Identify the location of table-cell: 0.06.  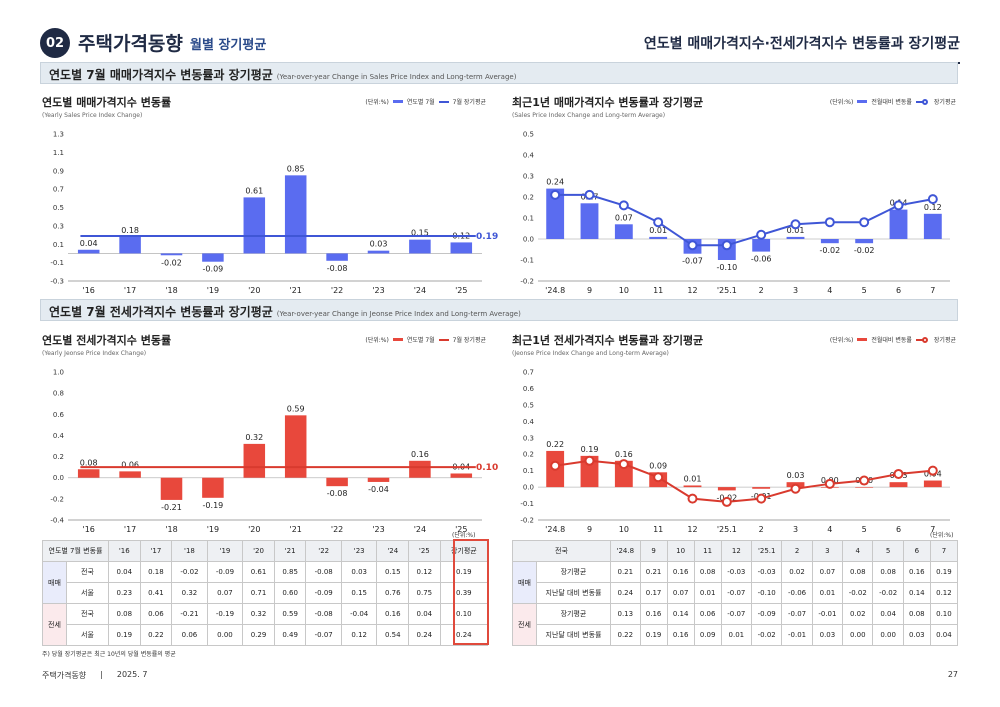
(189, 635).